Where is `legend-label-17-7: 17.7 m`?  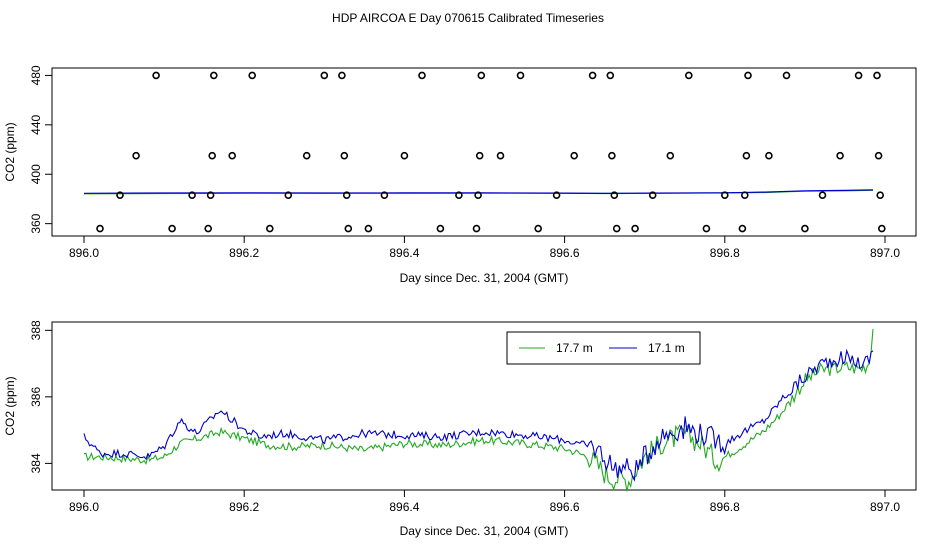 legend-label-17-7: 17.7 m is located at coordinates (574, 348).